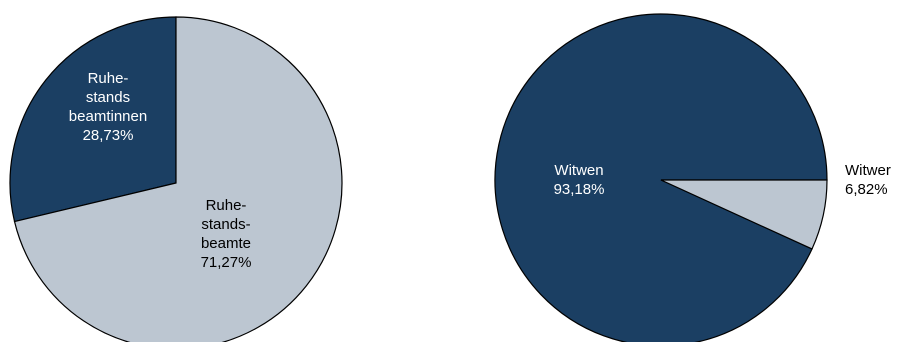 Image resolution: width=908 pixels, height=342 pixels. Describe the element at coordinates (108, 107) in the screenshot. I see `data-label-ruhe-stands-beamtinnen: Ruhe-stands beamtinnen 28,73%` at that location.